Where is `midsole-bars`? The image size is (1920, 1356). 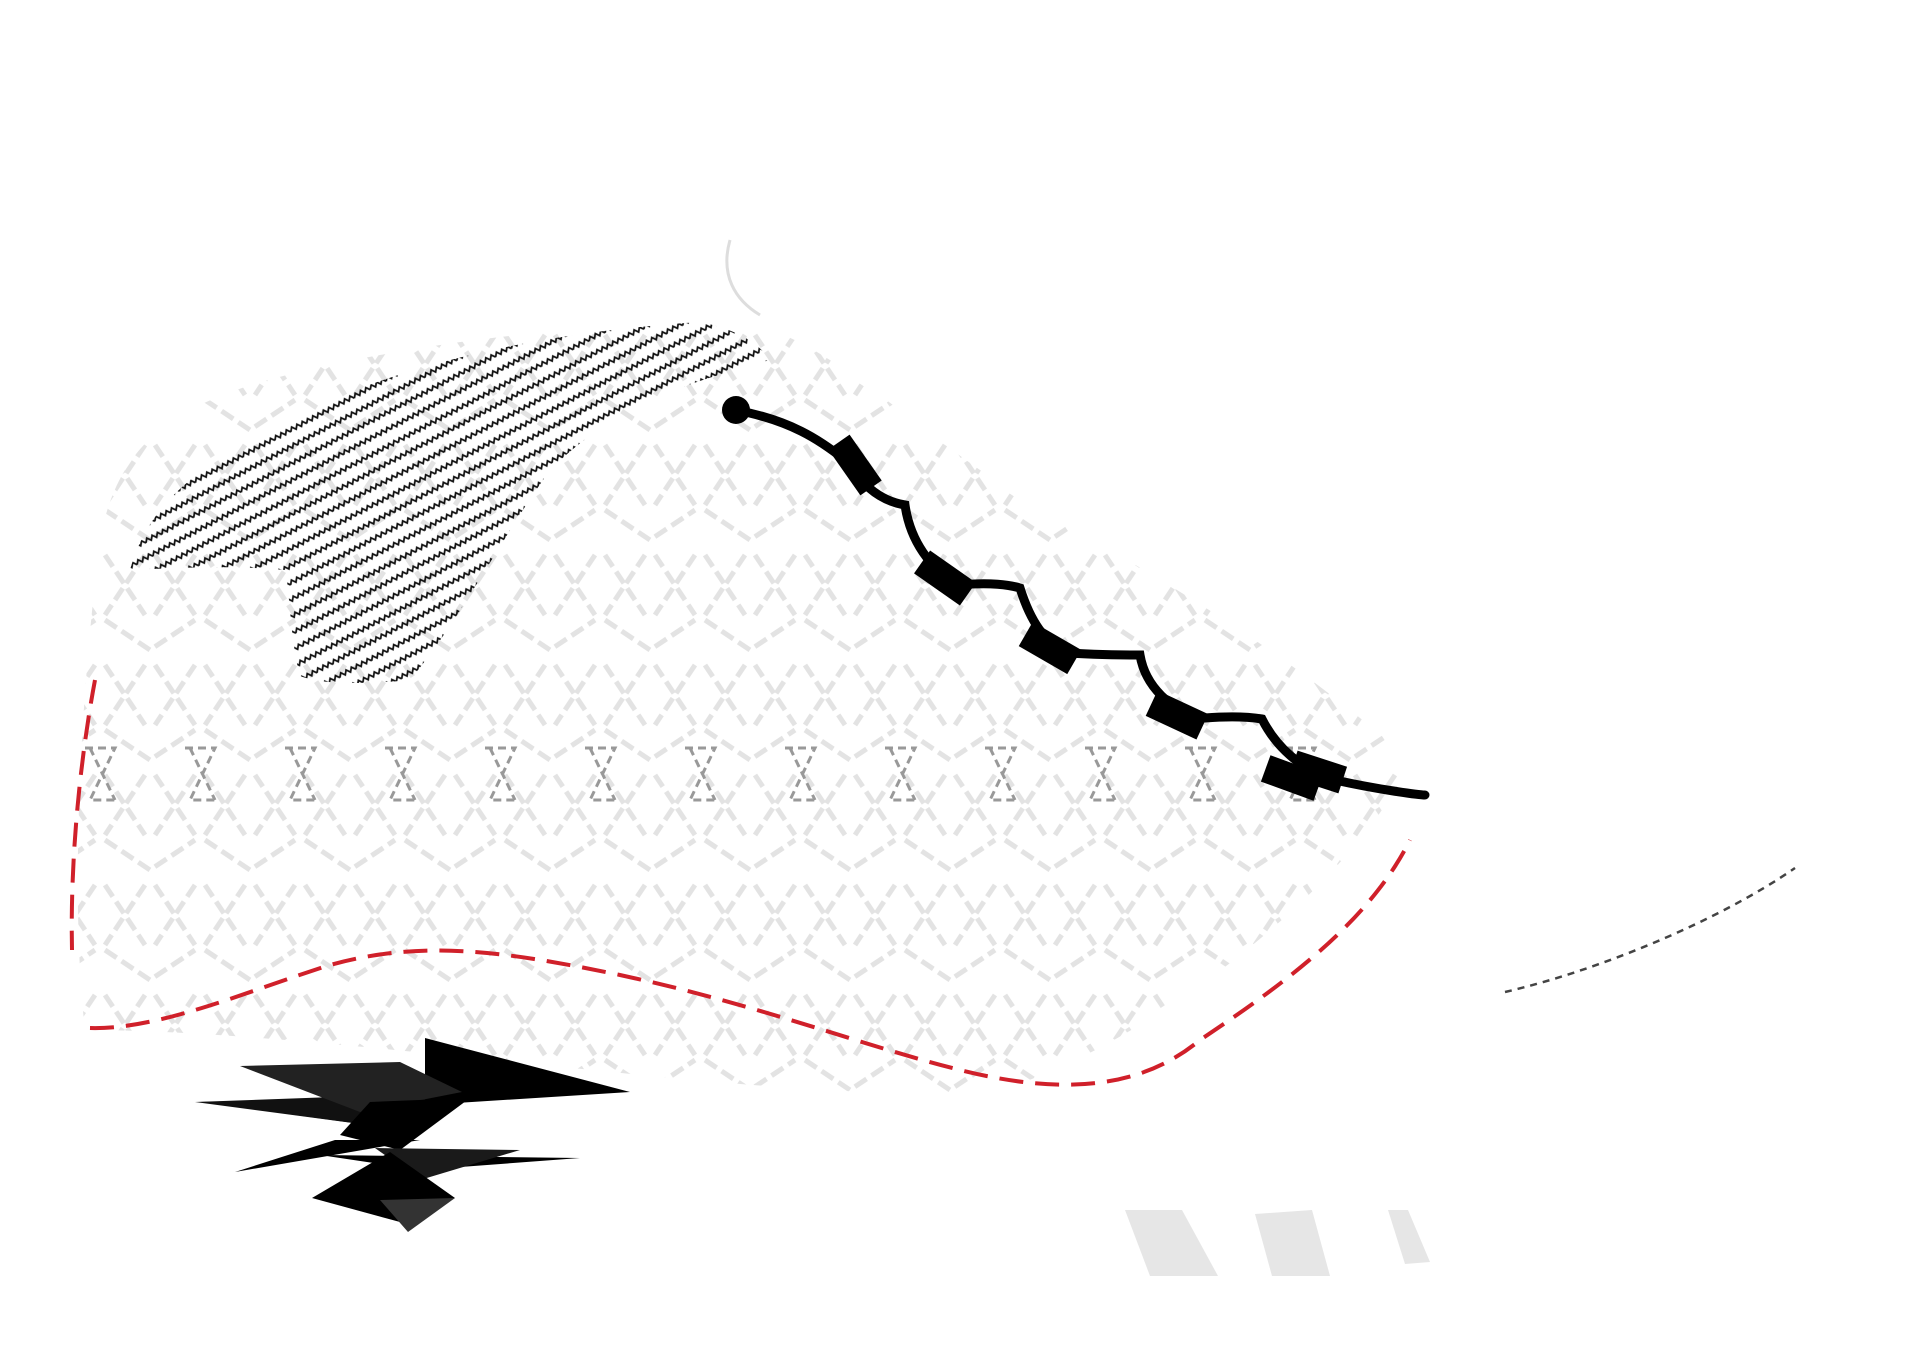
midsole-bars is located at coordinates (1277, 1243).